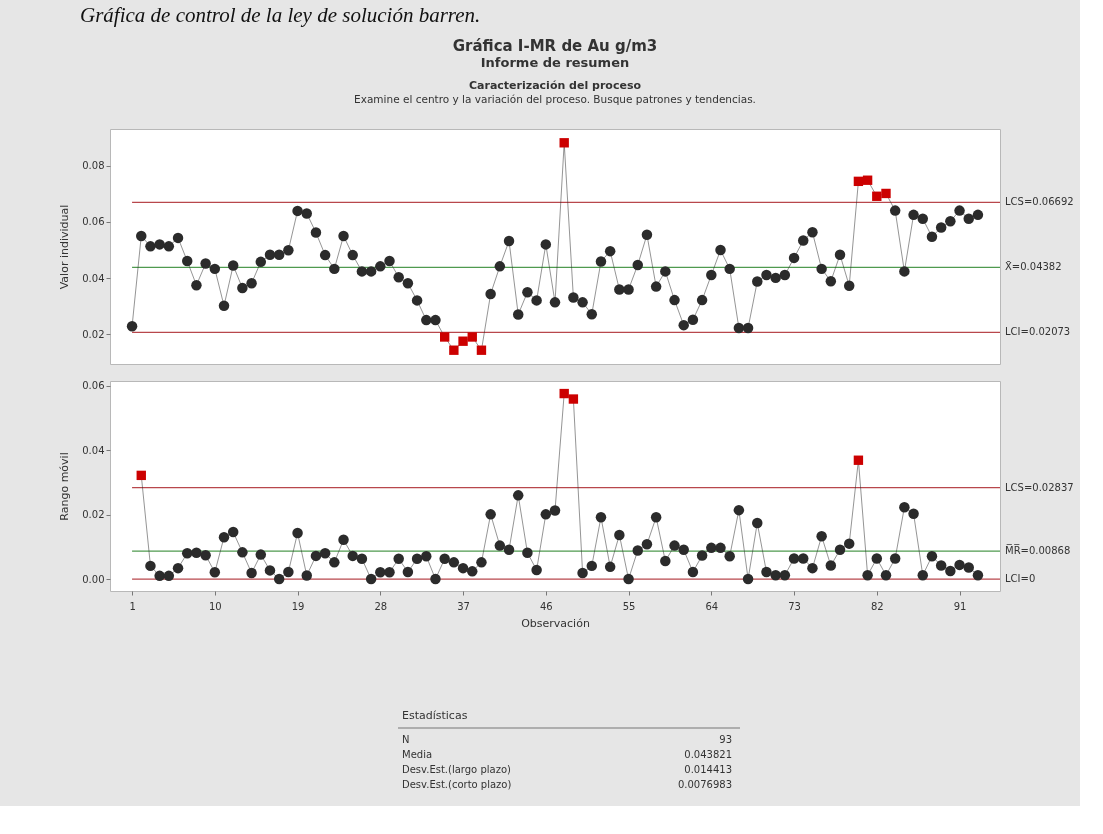  Describe the element at coordinates (555, 85) in the screenshot. I see `text: Caracterización del proceso` at that location.